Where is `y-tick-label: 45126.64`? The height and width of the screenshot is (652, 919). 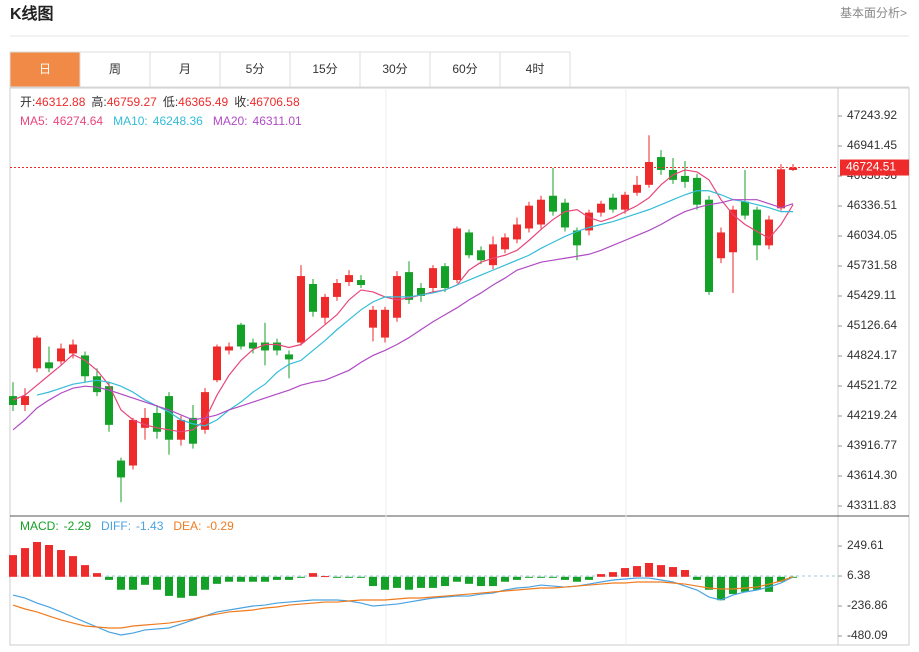
y-tick-label: 45126.64 is located at coordinates (872, 325).